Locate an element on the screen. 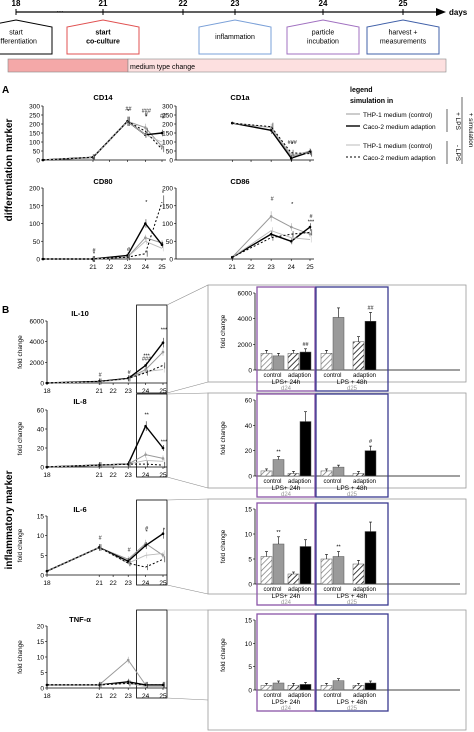 The image size is (474, 732). y-tick-label: 50 is located at coordinates (170, 242).